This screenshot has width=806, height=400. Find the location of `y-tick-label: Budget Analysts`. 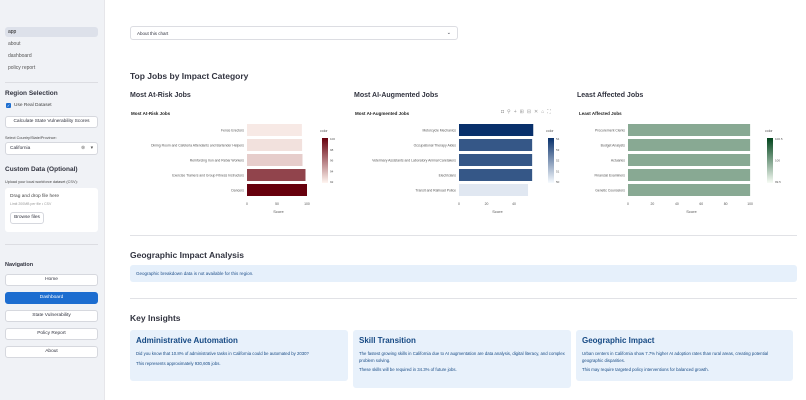

y-tick-label: Budget Analysts is located at coordinates (613, 146).